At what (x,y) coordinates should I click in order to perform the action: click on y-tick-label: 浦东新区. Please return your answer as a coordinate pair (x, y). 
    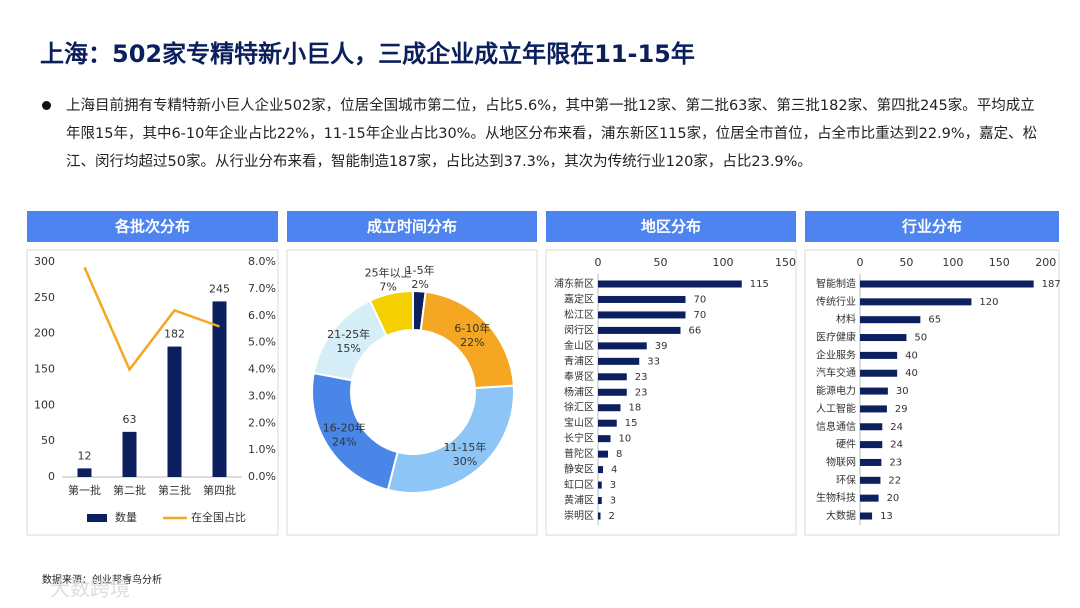
    Looking at the image, I should click on (574, 283).